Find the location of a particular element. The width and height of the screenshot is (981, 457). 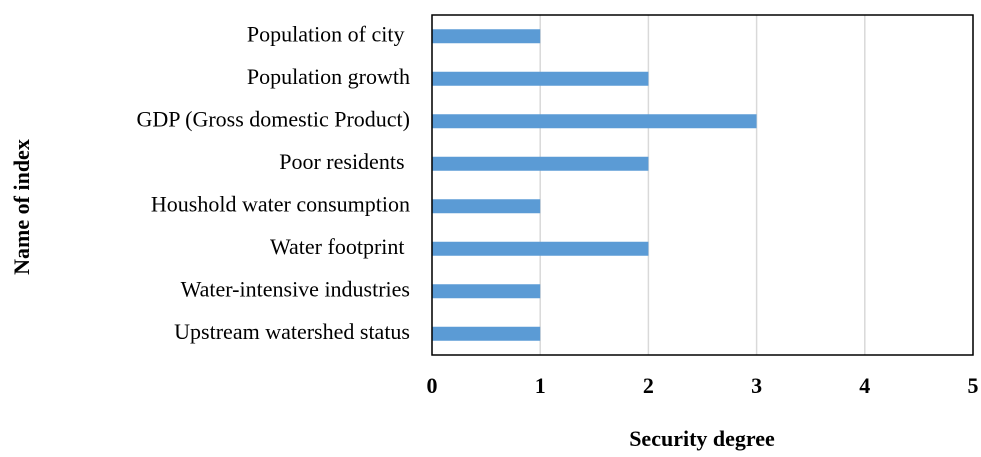

y-tick-label: Population growth is located at coordinates (328, 76).